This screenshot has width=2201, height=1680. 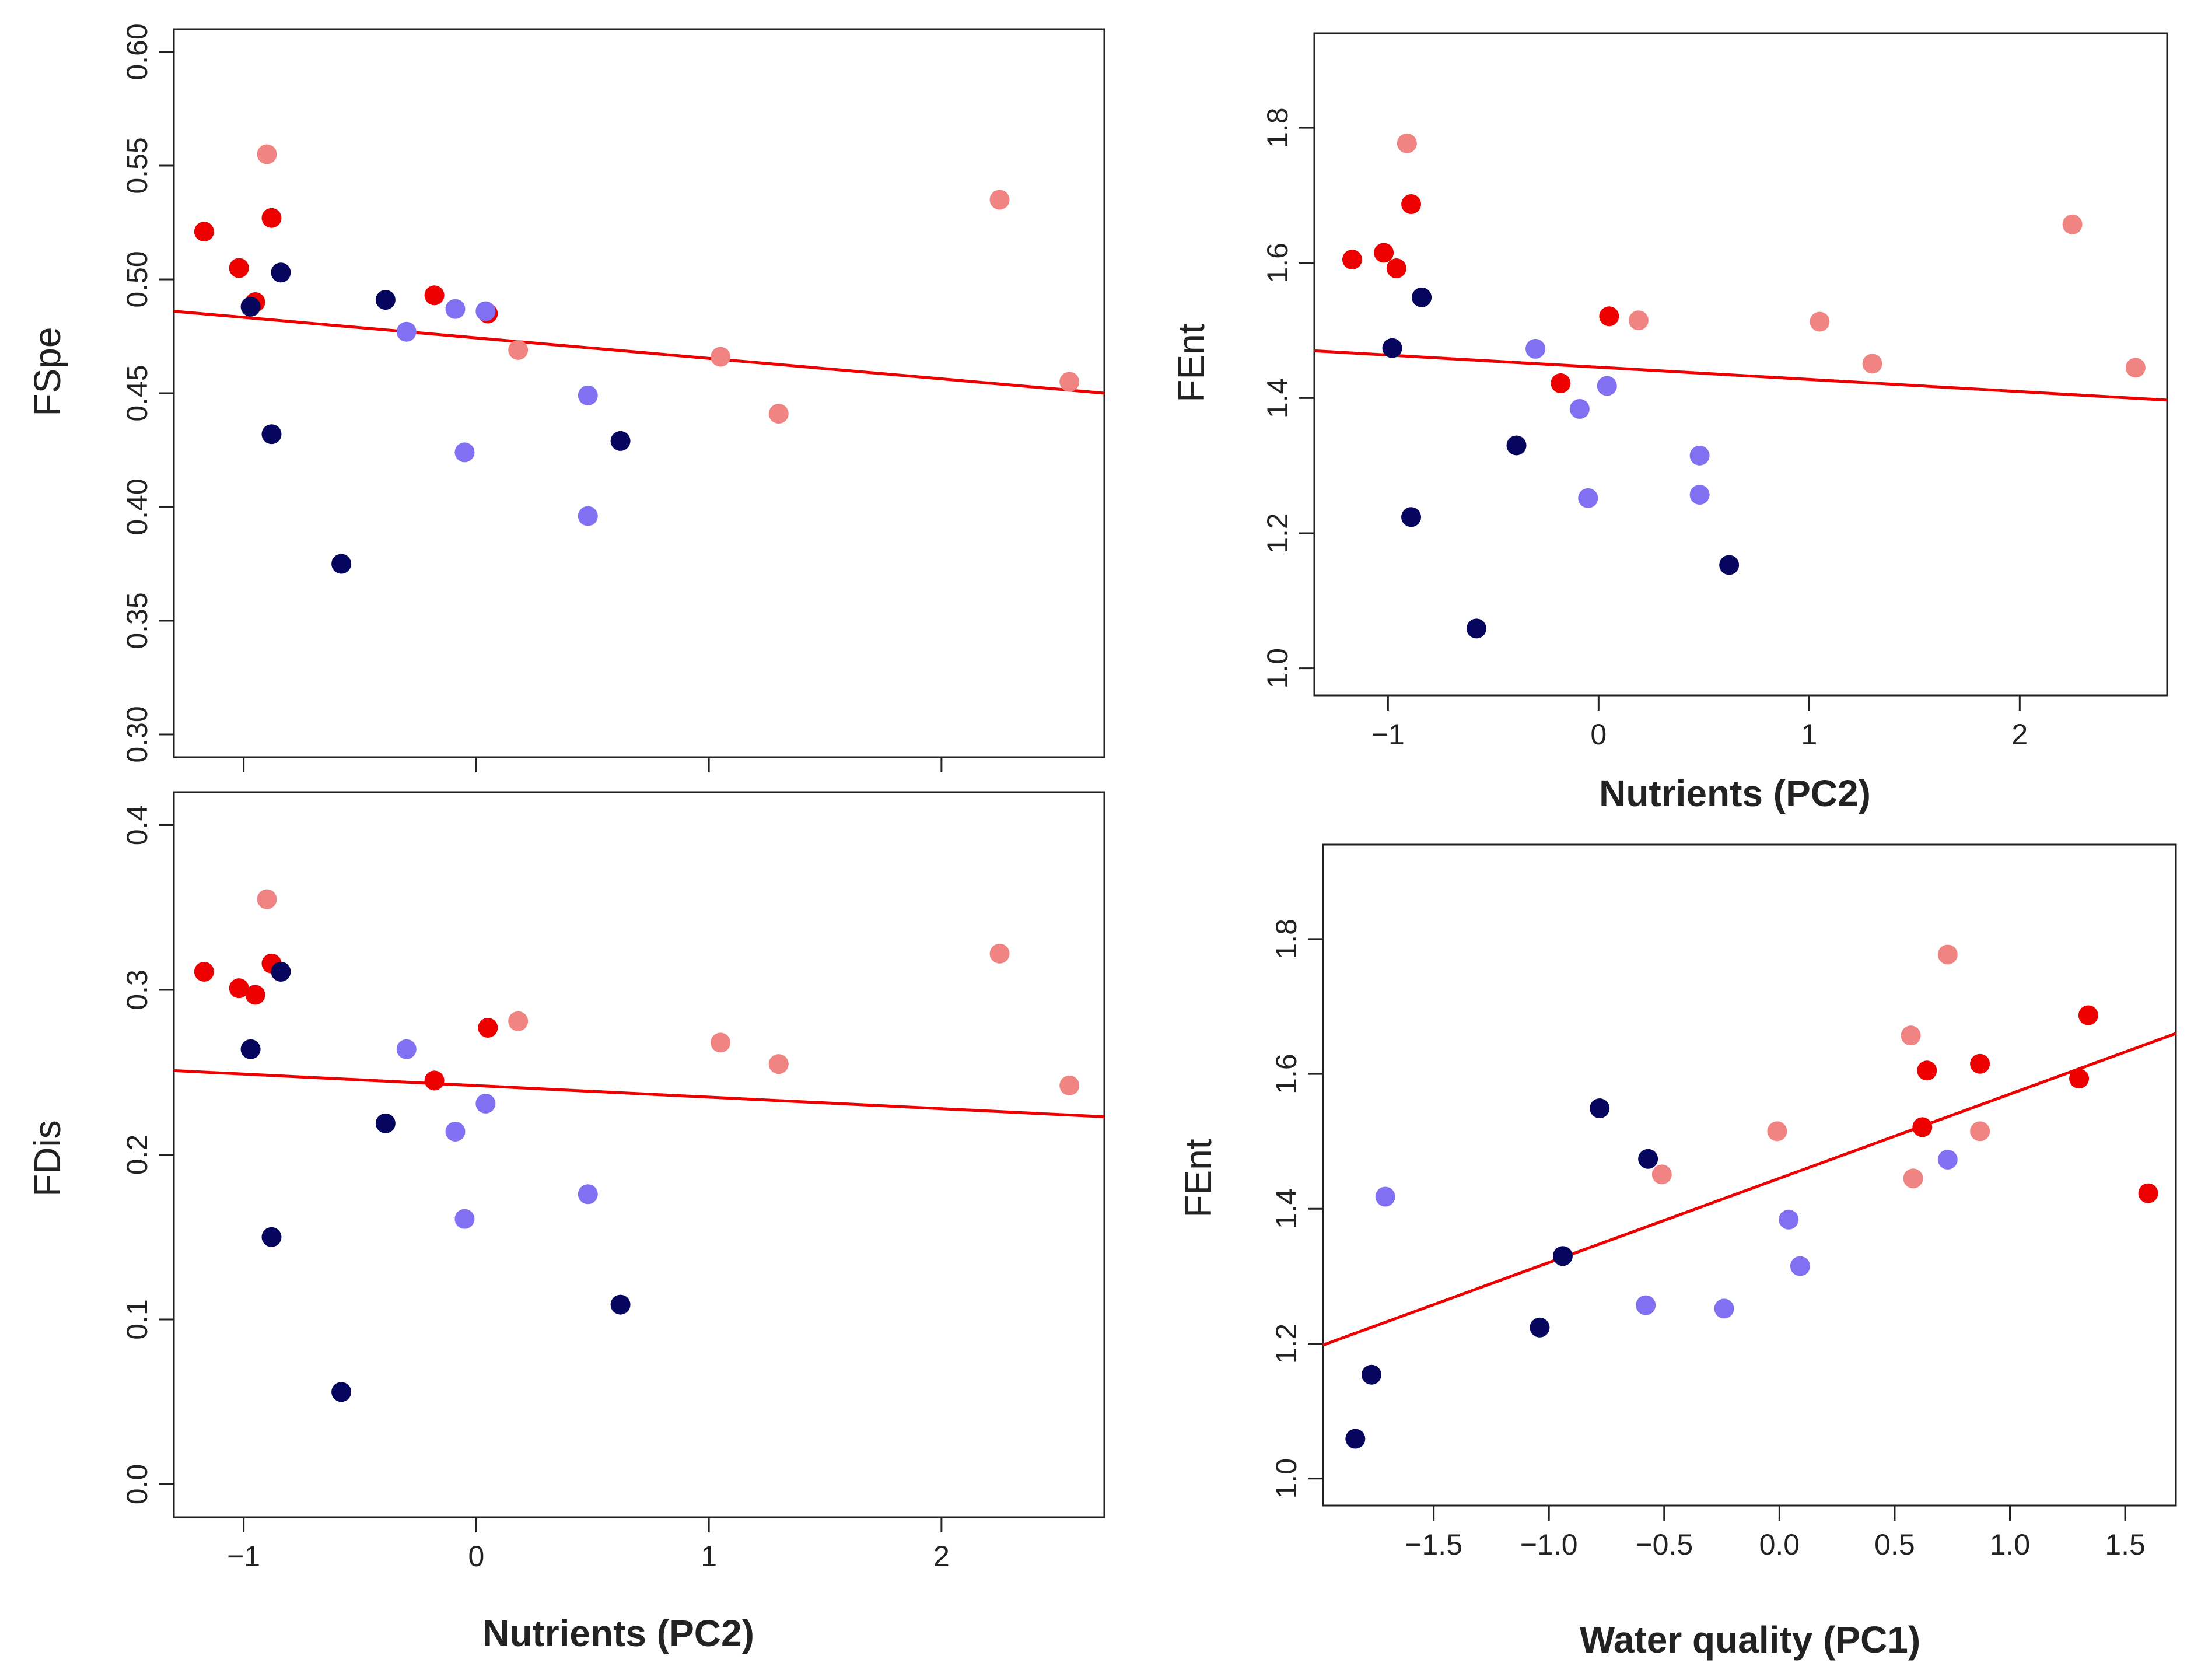 I want to click on fent-pc1-x-tick-label: −1.5, so click(x=1433, y=1545).